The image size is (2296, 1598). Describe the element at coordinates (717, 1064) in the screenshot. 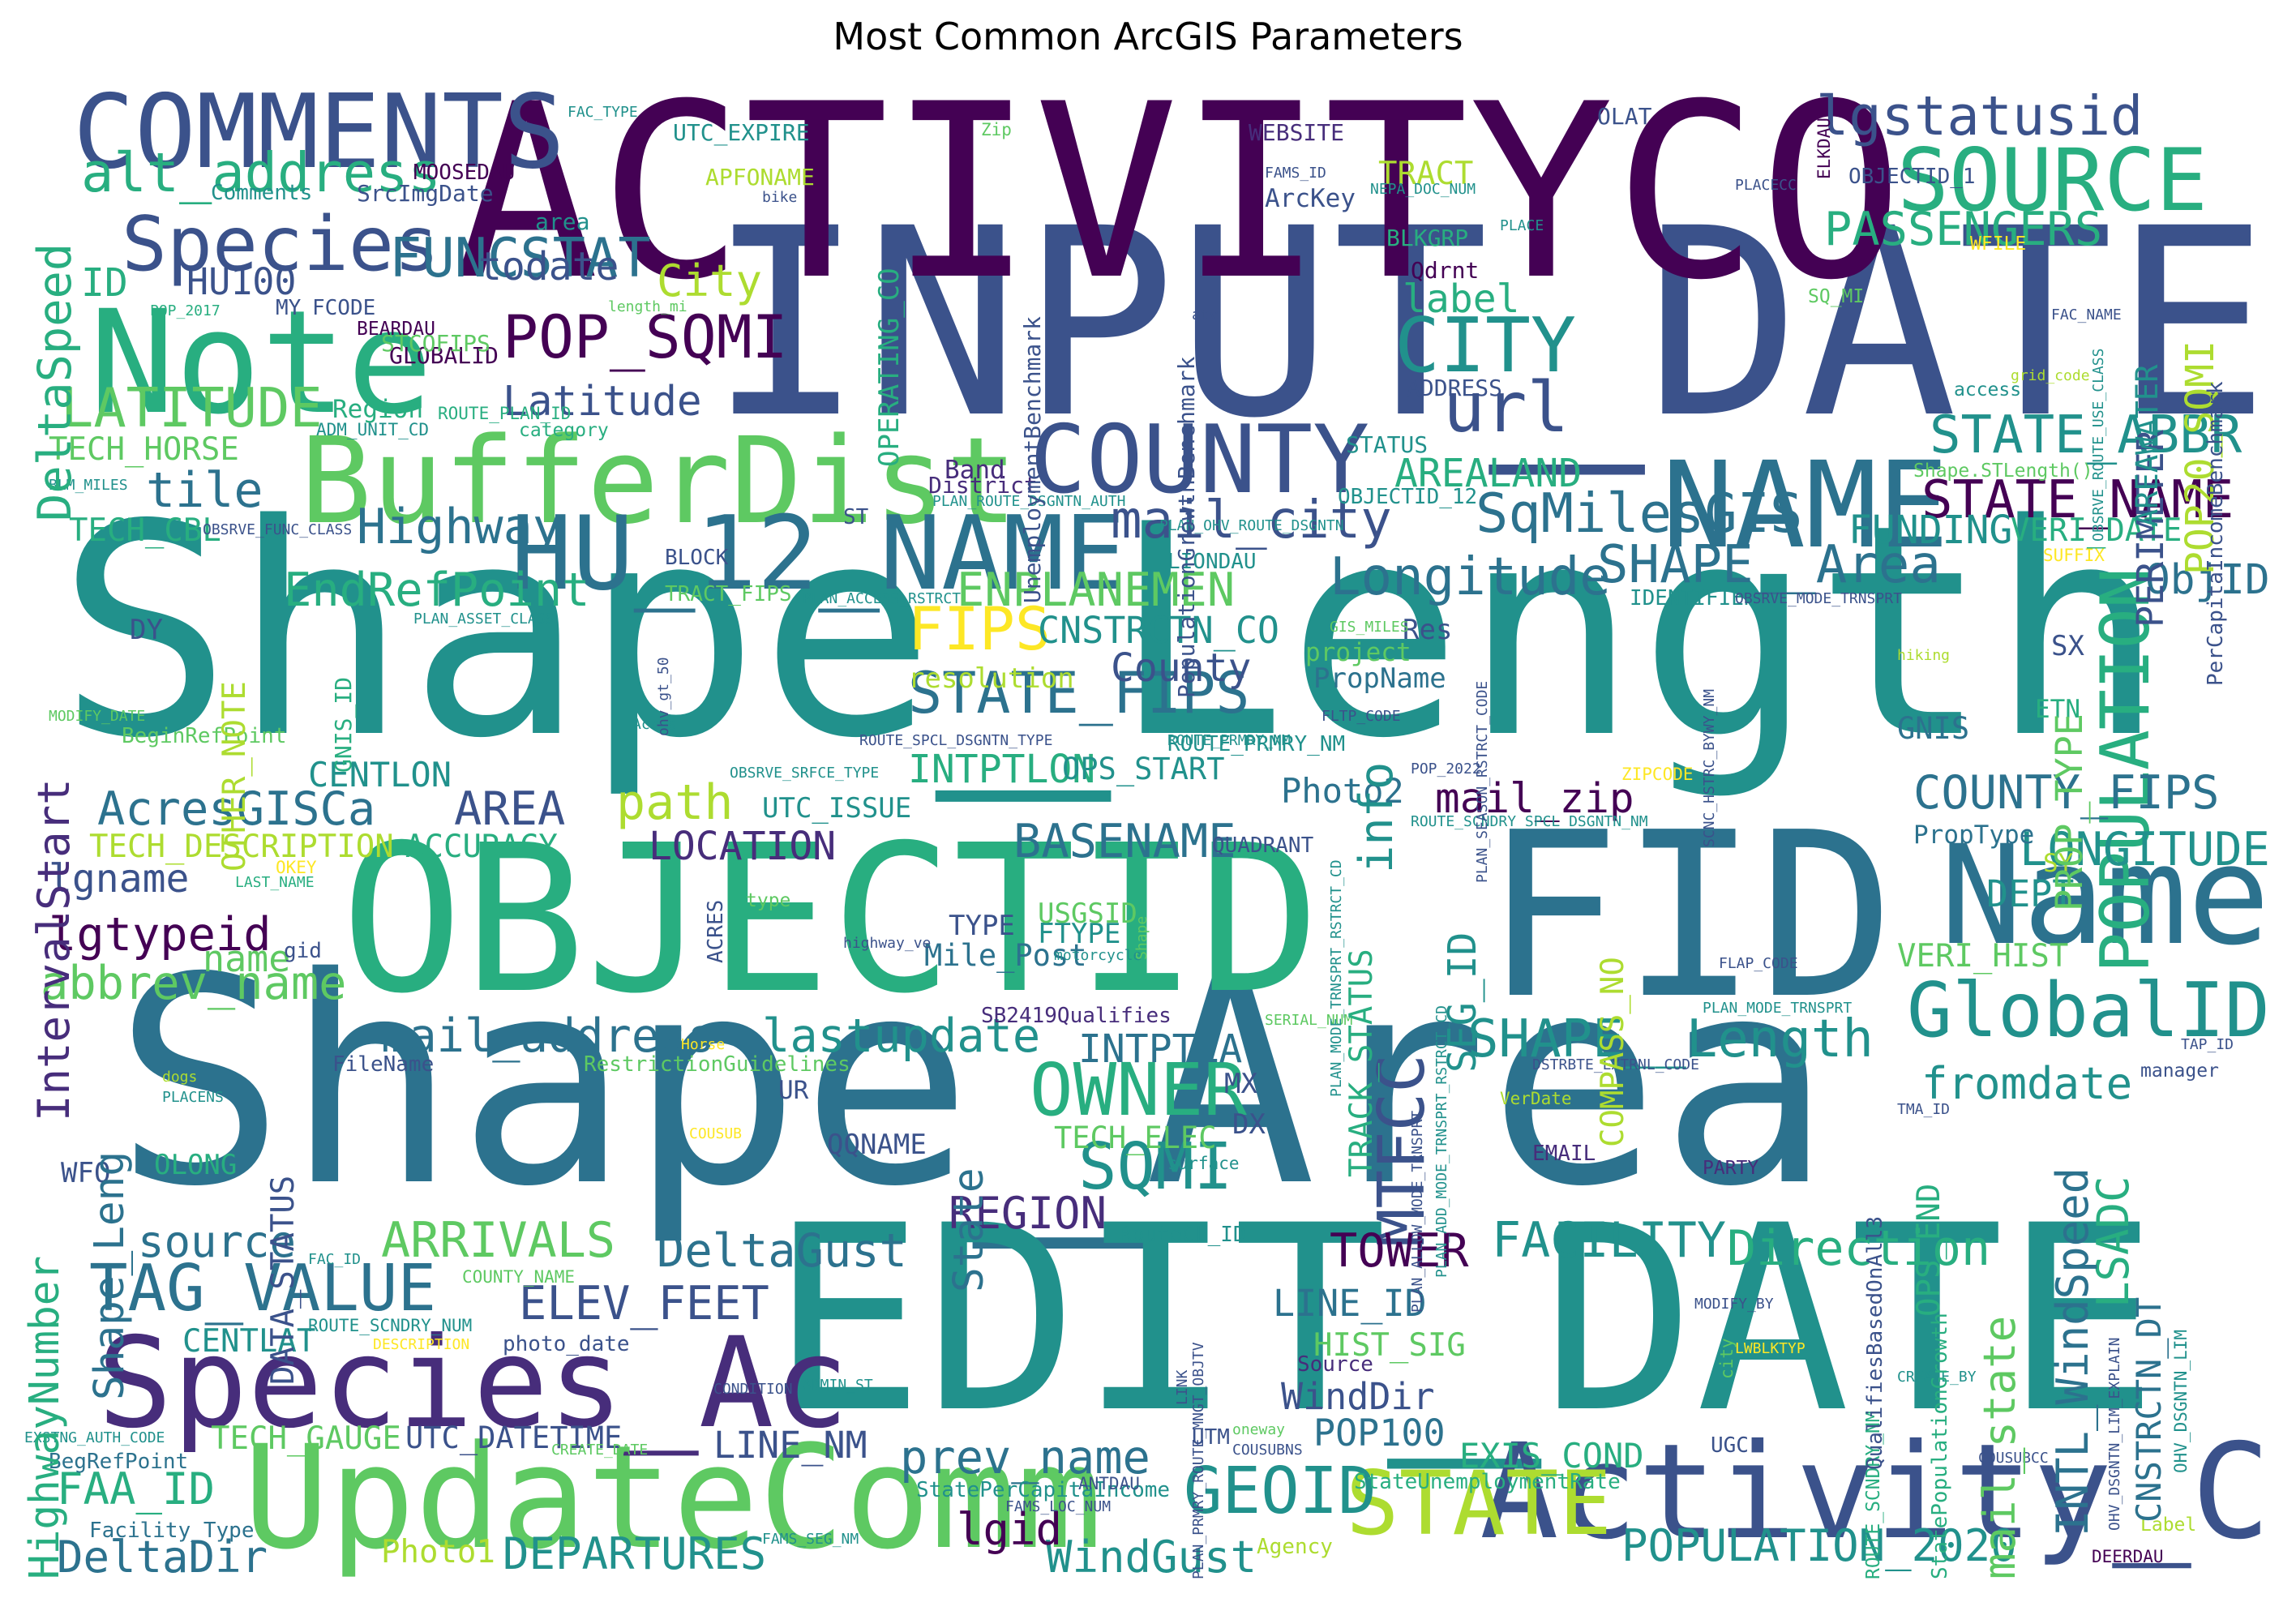

I see `word-restrictionguidelines: RestrictionGuidelines` at that location.